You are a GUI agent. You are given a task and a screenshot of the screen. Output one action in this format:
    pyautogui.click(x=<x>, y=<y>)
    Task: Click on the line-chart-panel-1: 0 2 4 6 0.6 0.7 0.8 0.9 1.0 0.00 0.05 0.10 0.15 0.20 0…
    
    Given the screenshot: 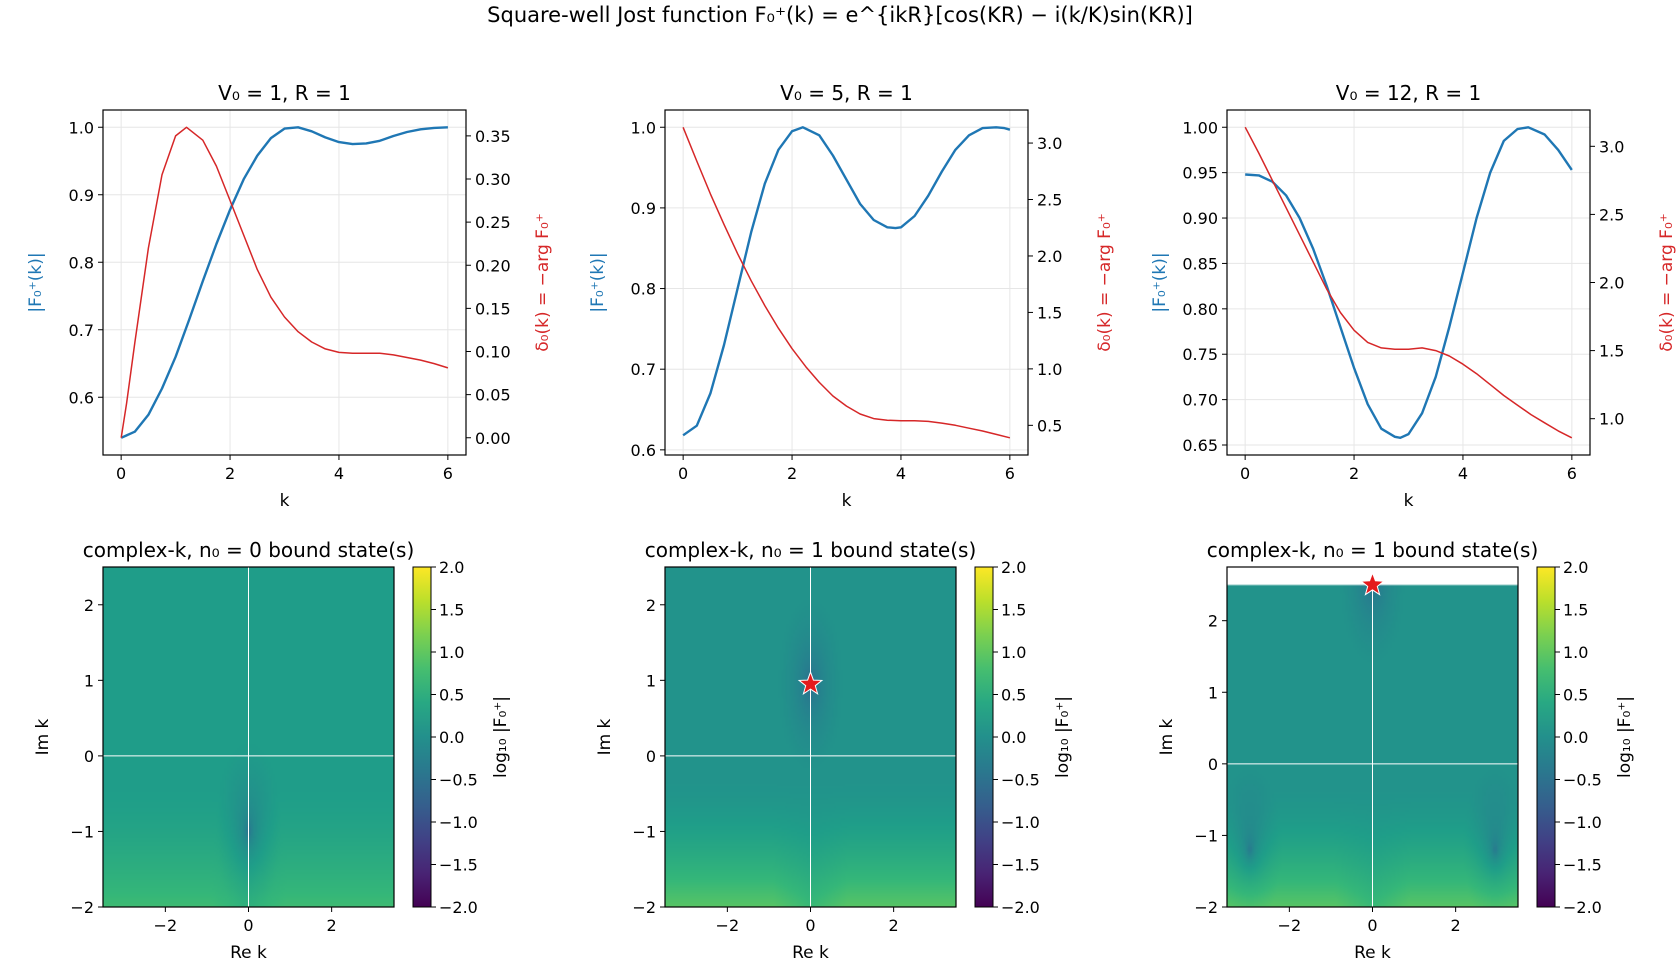 What is the action you would take?
    pyautogui.click(x=289, y=296)
    